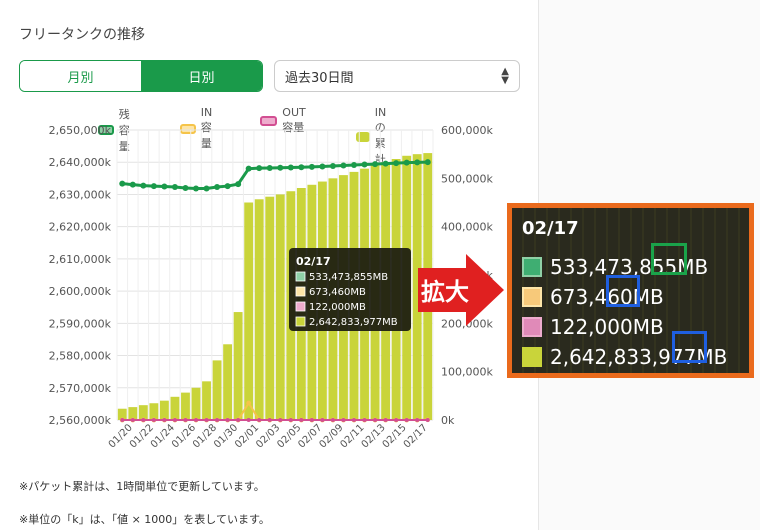 The image size is (760, 530). What do you see at coordinates (206, 128) in the screenshot?
I see `legend-label: IN容量` at bounding box center [206, 128].